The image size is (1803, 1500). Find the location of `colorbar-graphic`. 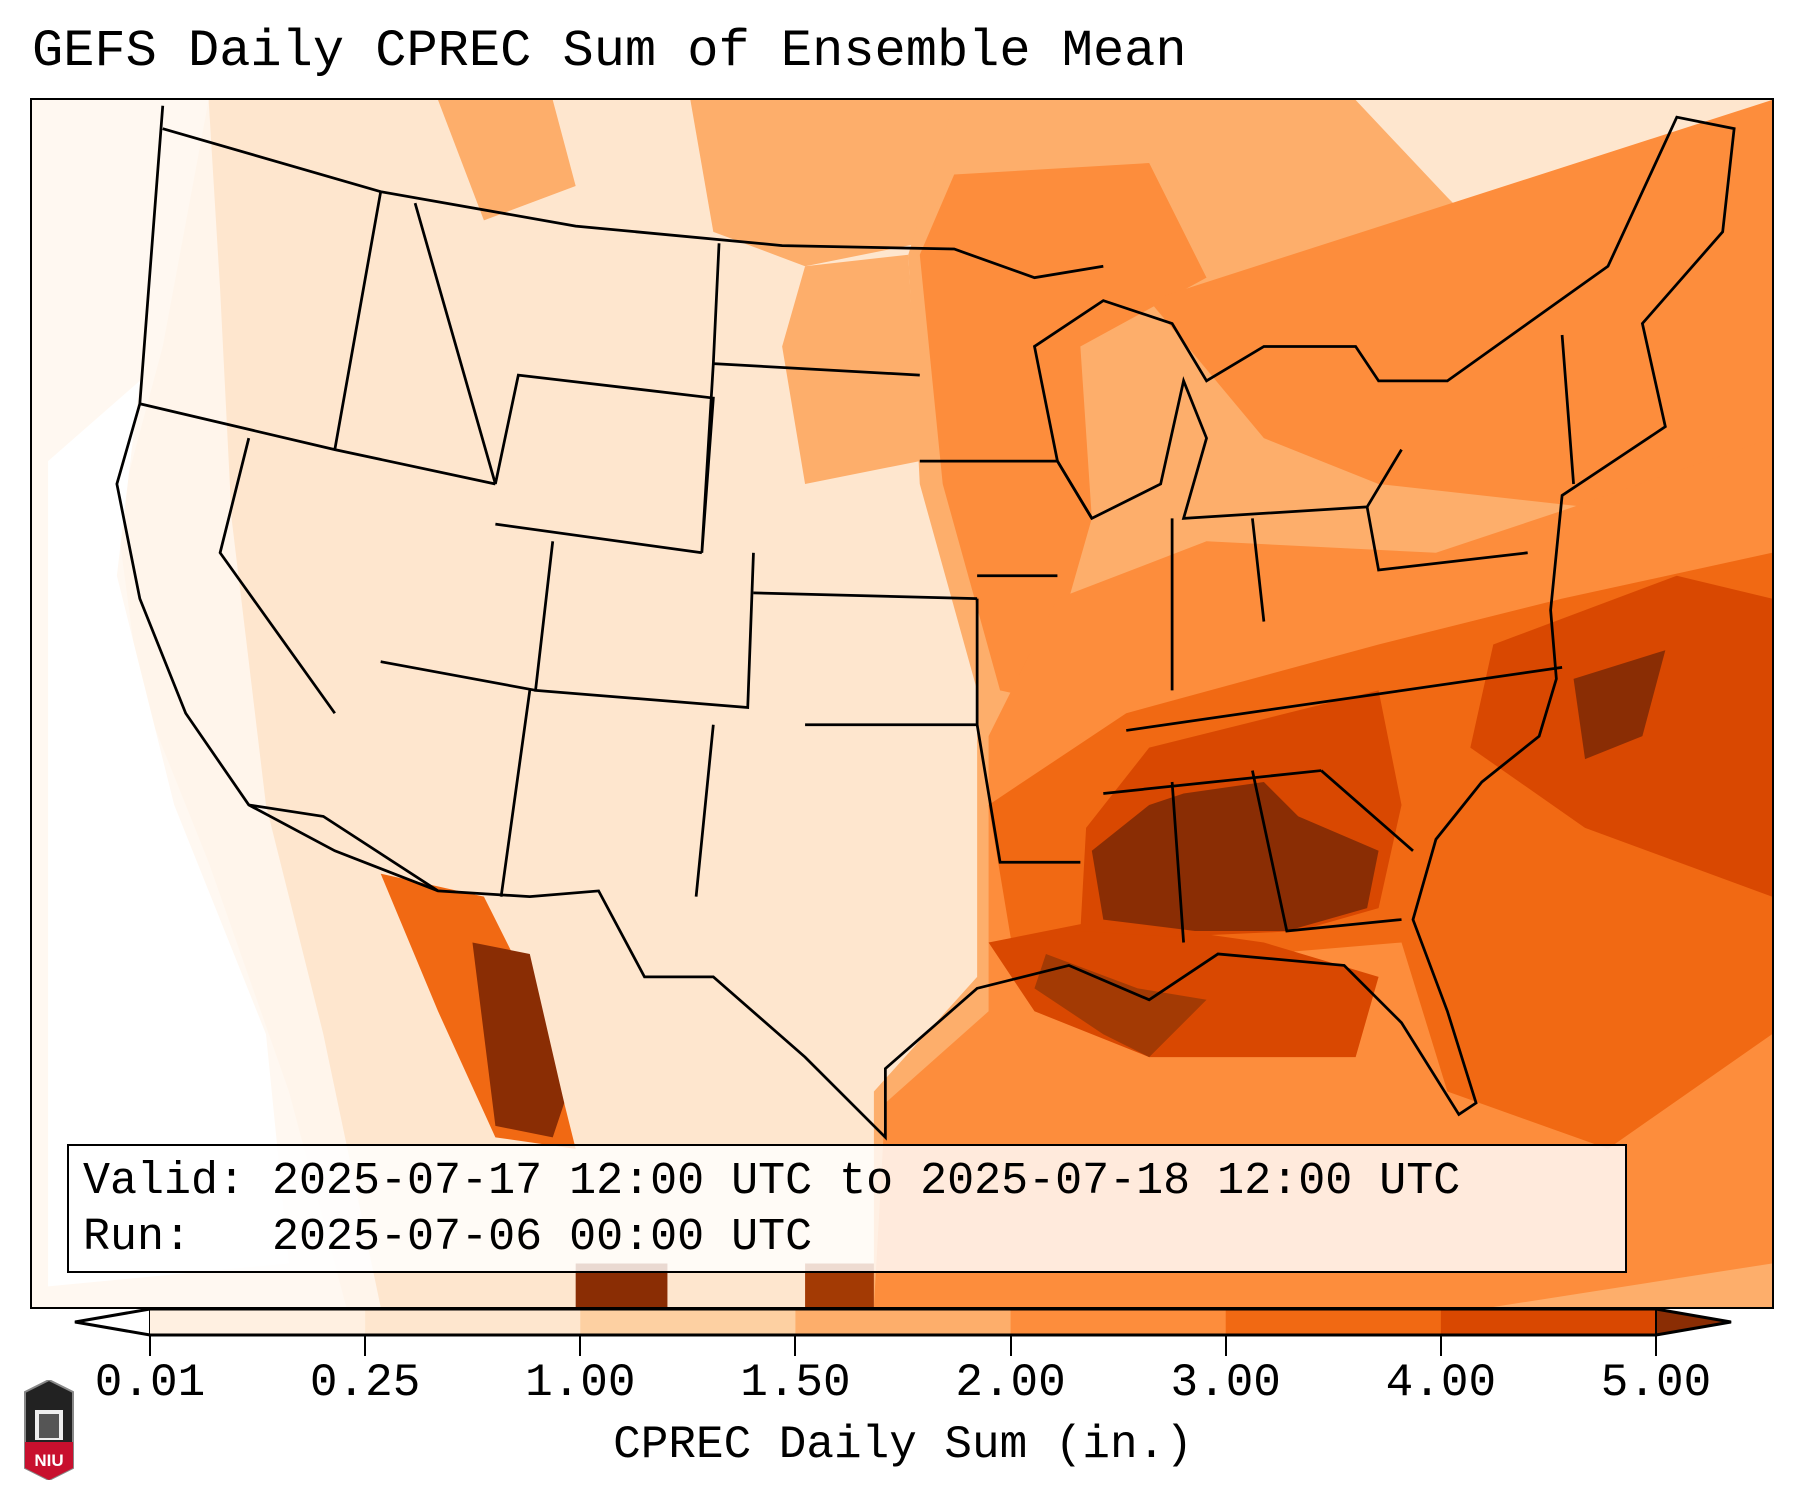

colorbar-graphic is located at coordinates (903, 1322).